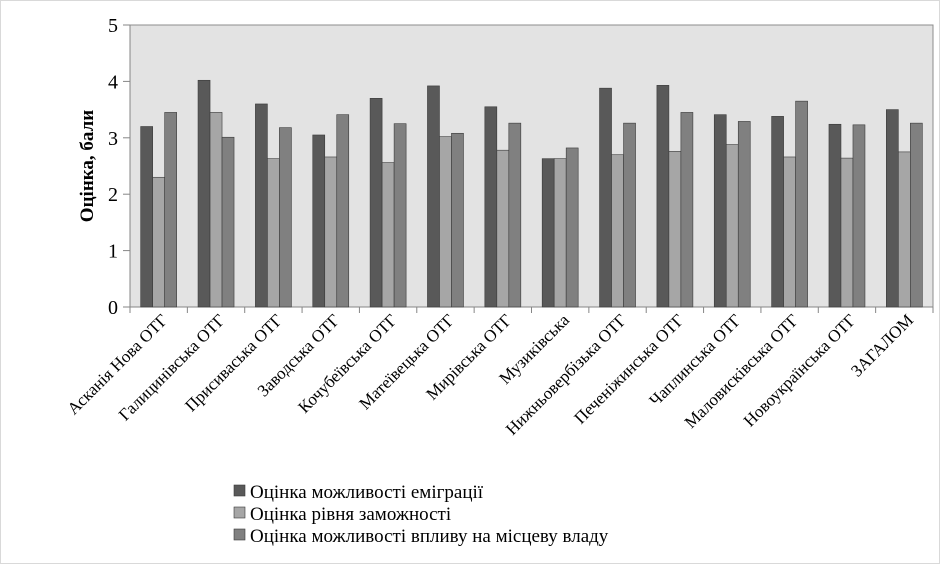 The width and height of the screenshot is (940, 568). Describe the element at coordinates (113, 82) in the screenshot. I see `y-tick-label: 4` at that location.